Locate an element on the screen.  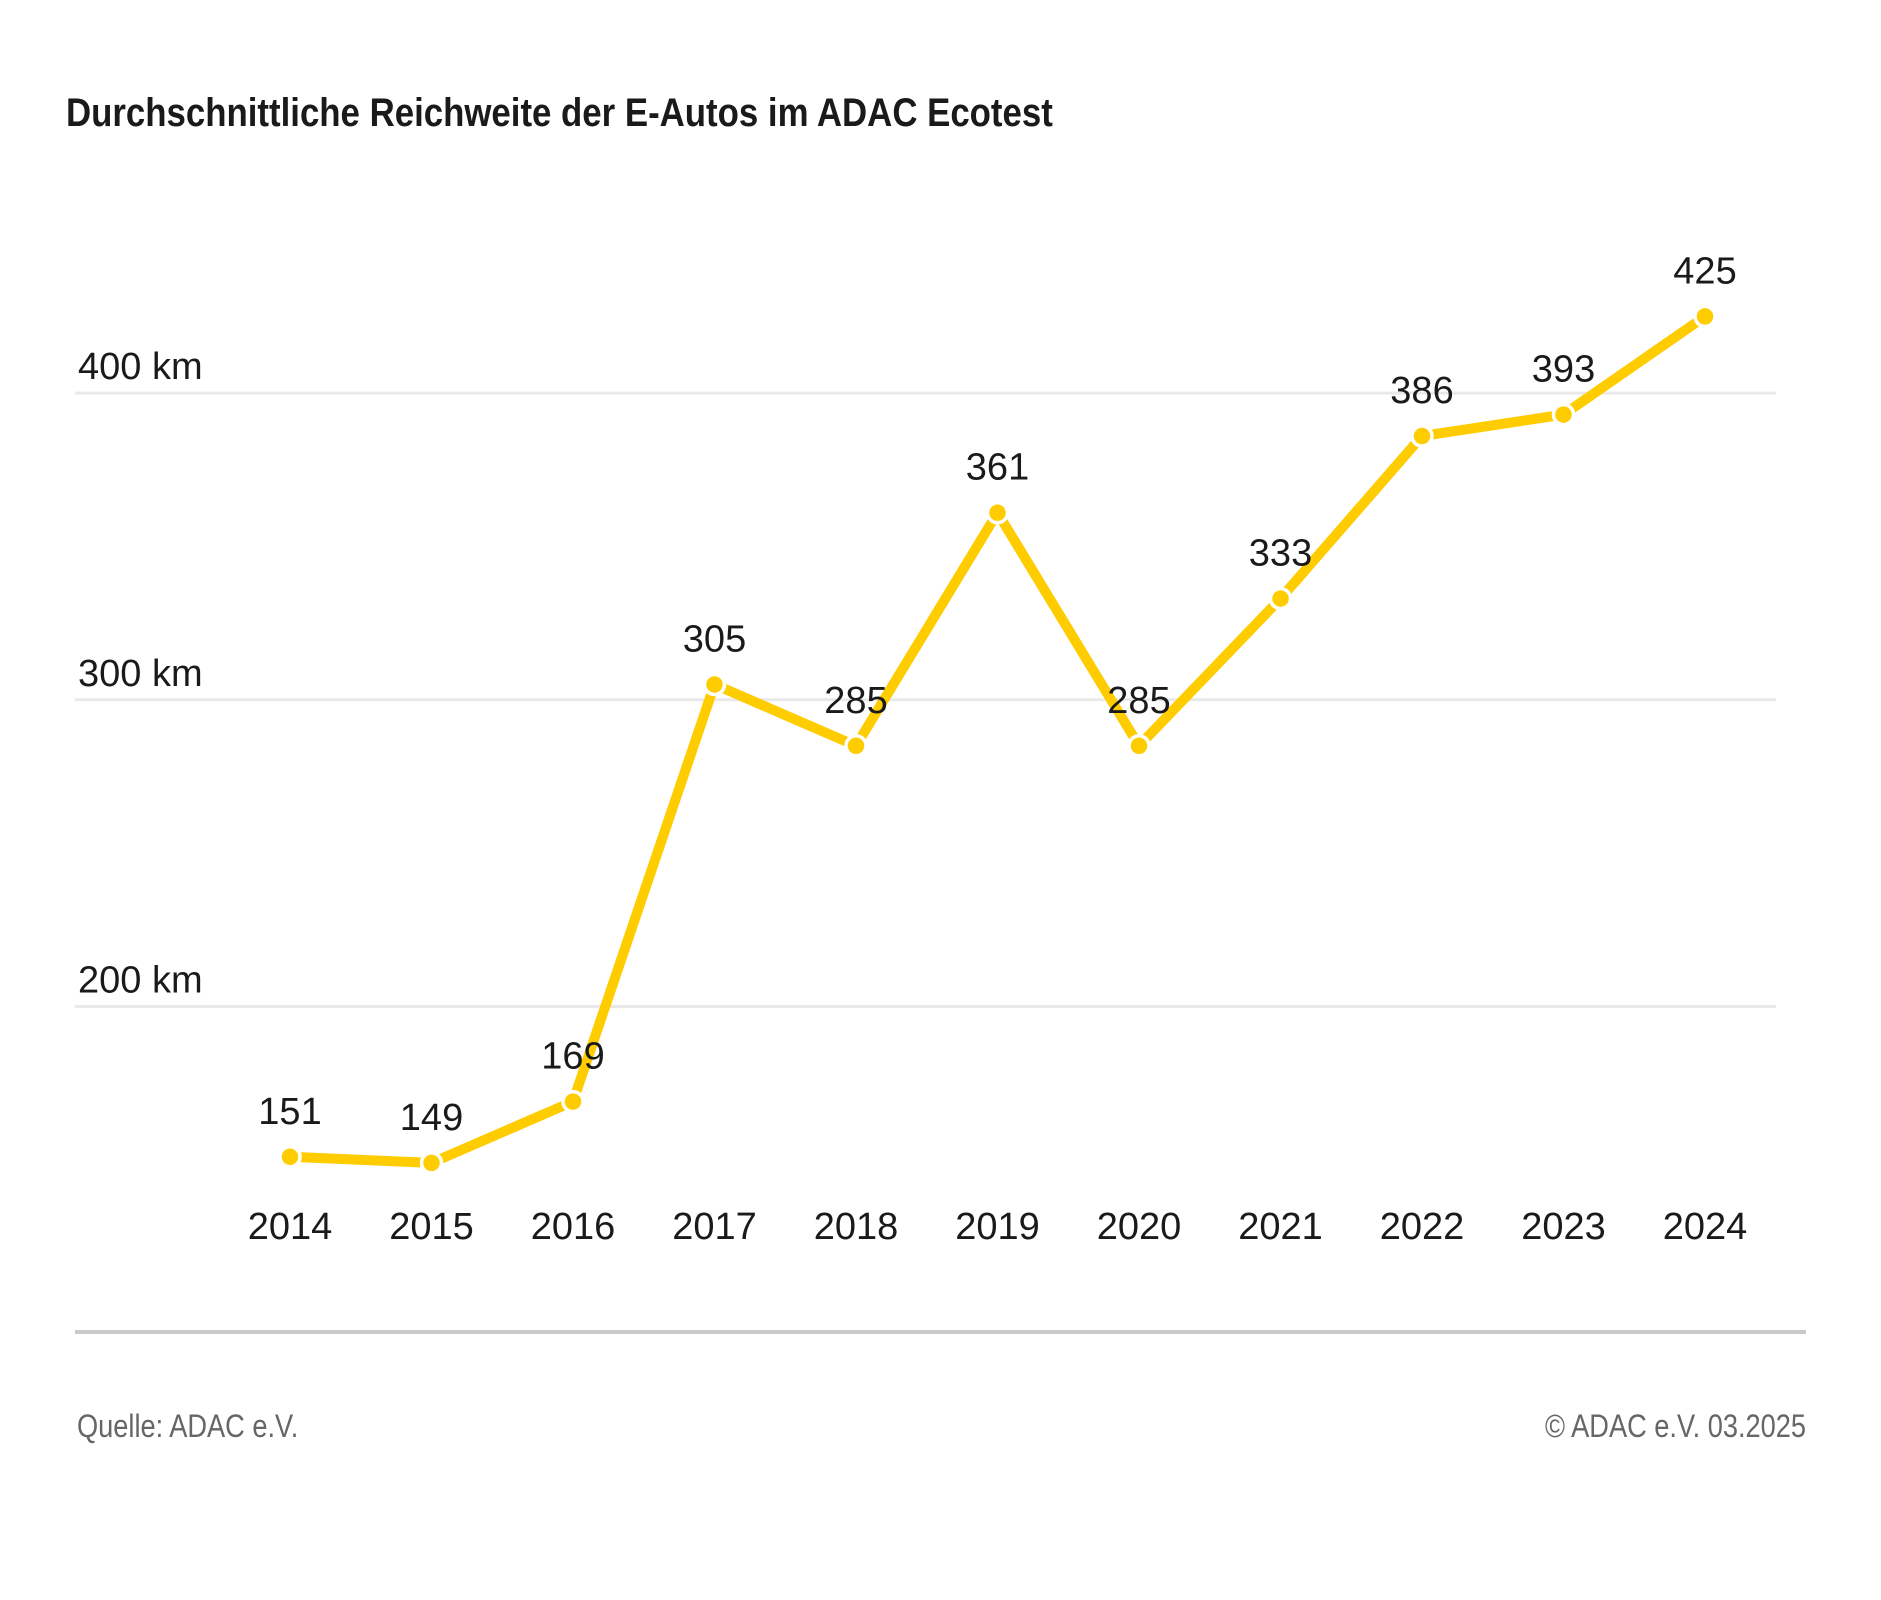
data-point-label: 393 is located at coordinates (1563, 370).